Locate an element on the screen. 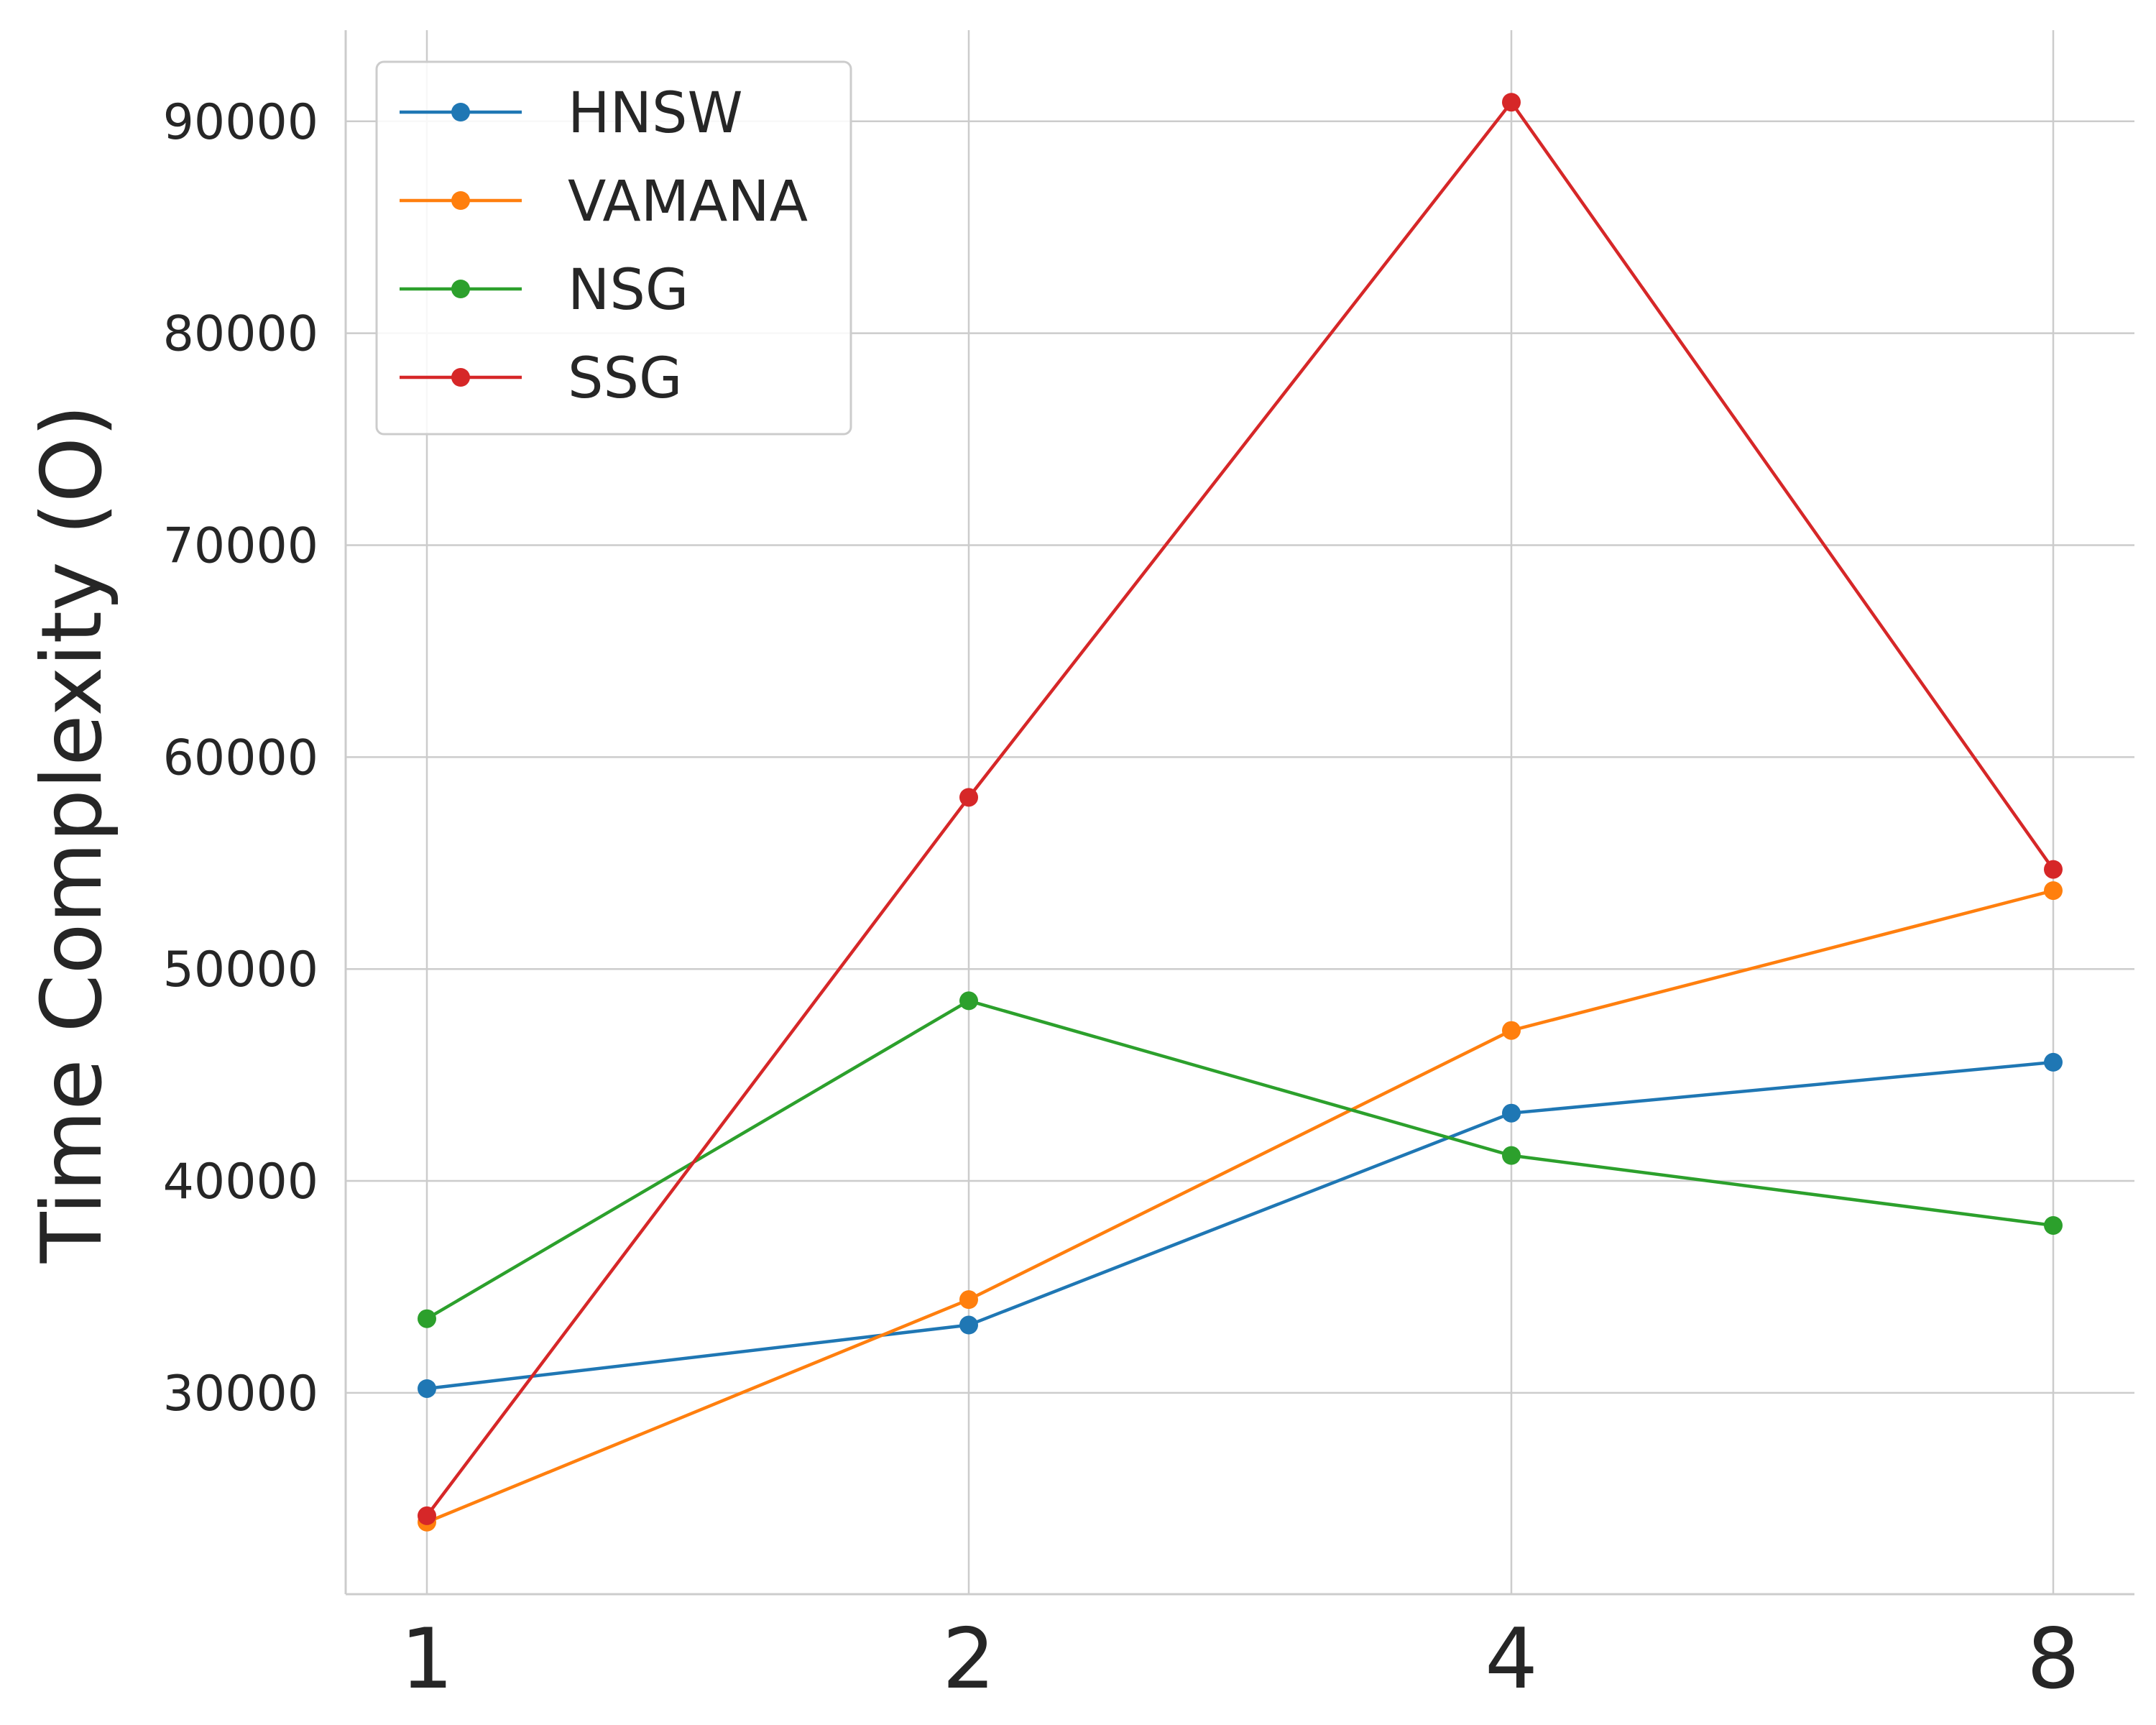 Image resolution: width=2156 pixels, height=1725 pixels. y-tick-label: 90000 is located at coordinates (240, 122).